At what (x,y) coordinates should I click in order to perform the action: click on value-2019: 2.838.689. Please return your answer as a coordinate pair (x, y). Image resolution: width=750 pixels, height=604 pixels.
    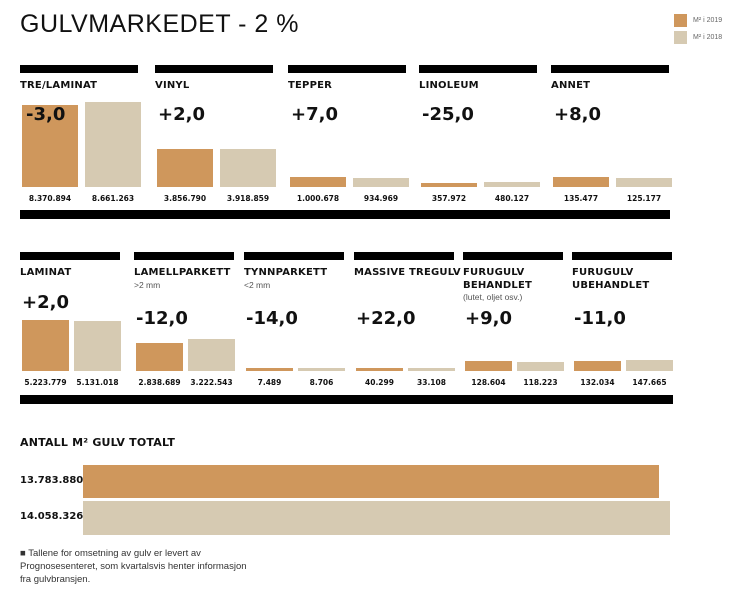
    Looking at the image, I should click on (159, 382).